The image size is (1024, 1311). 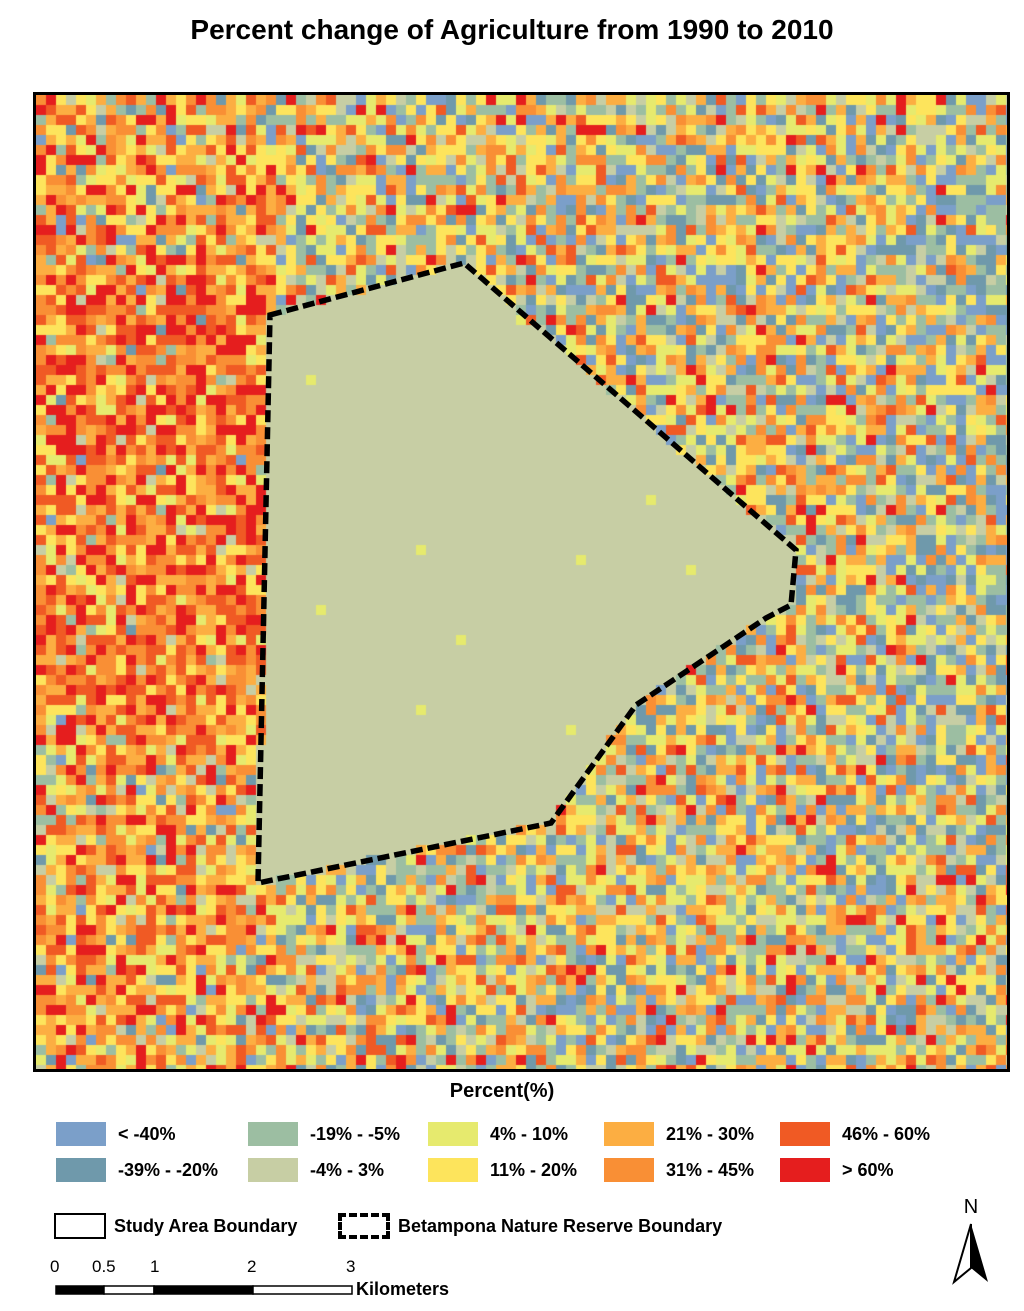 I want to click on study-area-label: Study Area Boundary, so click(x=206, y=1225).